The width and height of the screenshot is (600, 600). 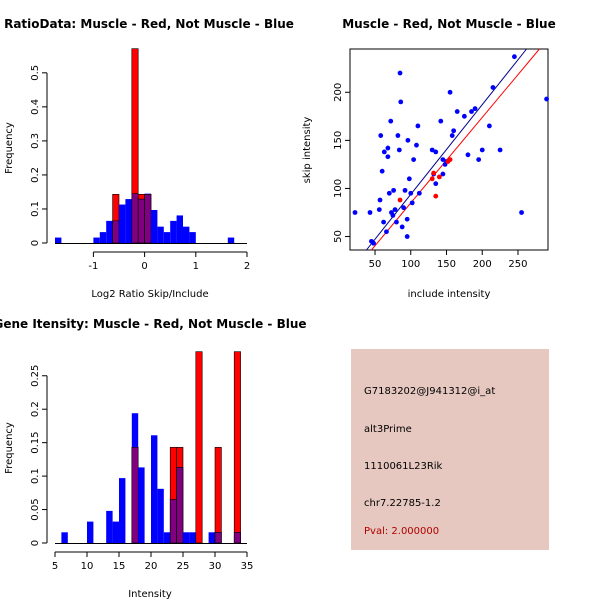 What do you see at coordinates (151, 566) in the screenshot?
I see `x-tick-label: 20` at bounding box center [151, 566].